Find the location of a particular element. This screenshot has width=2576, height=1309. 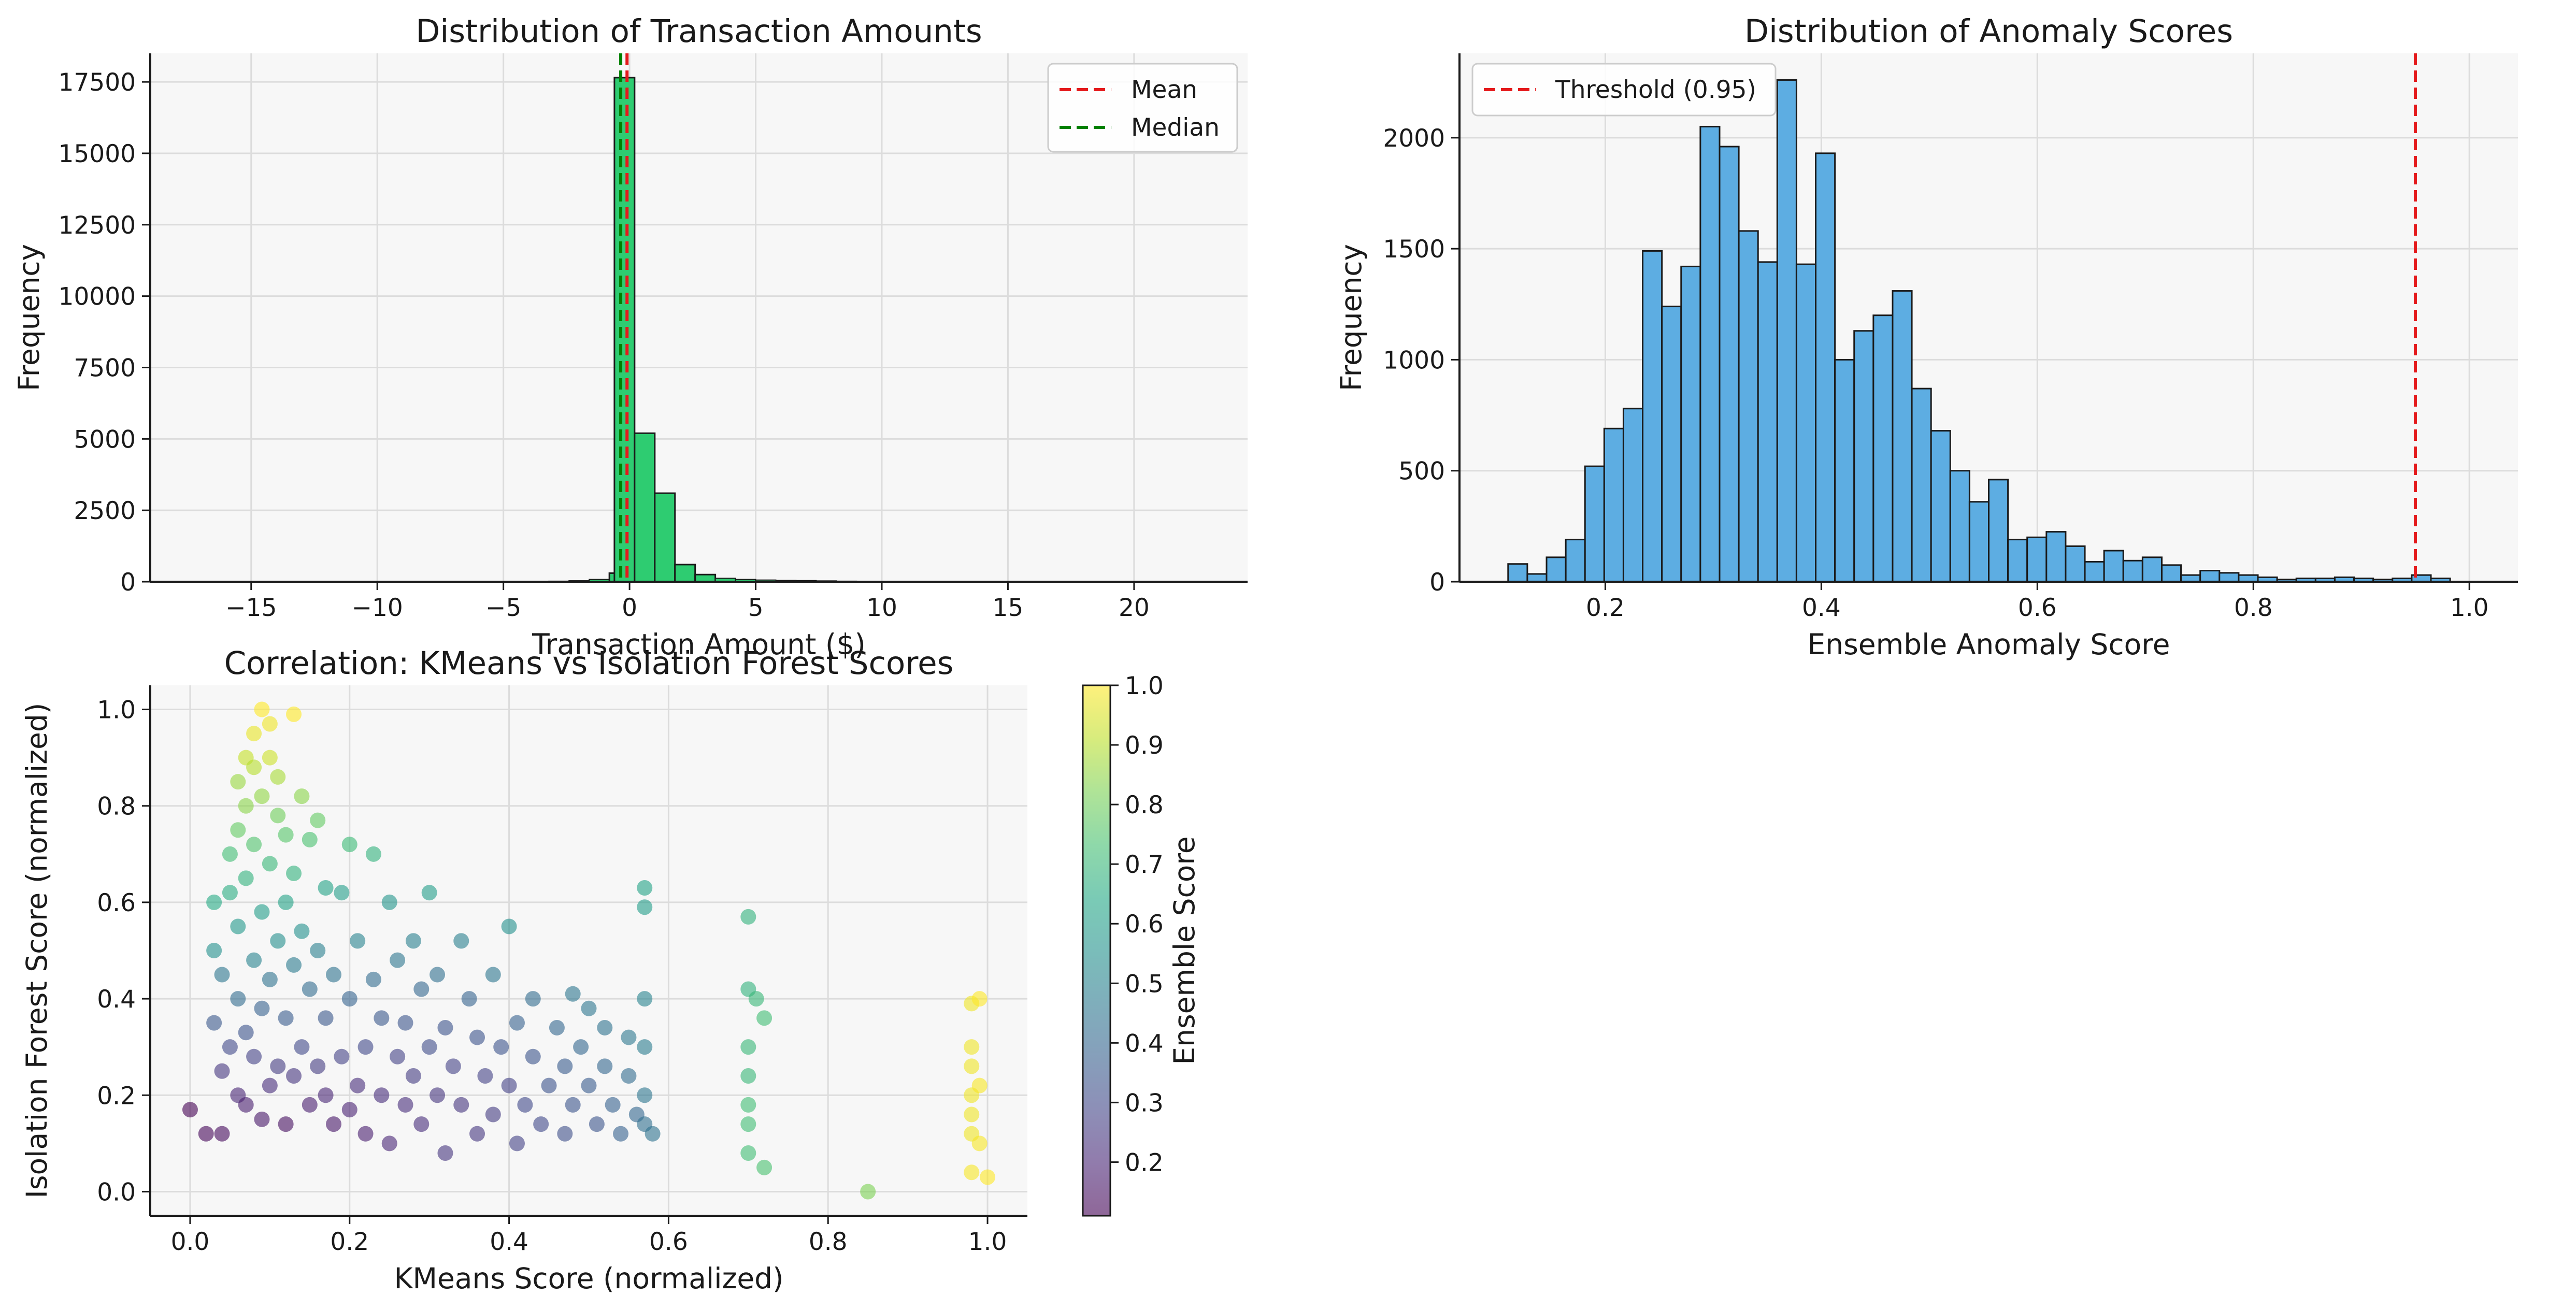

x-tick-label: 0.8 is located at coordinates (828, 1242).